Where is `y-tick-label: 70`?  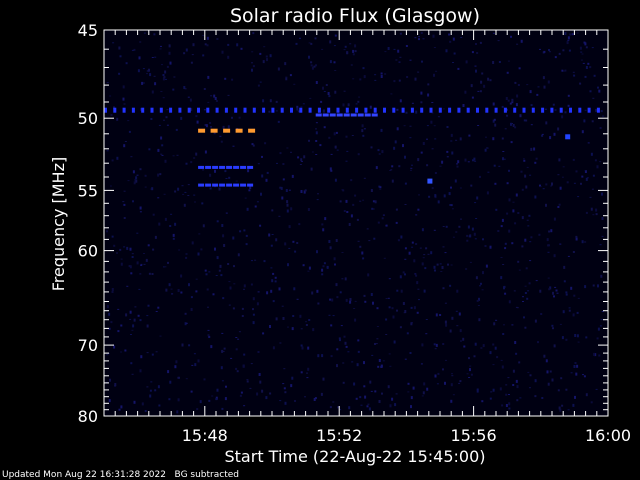
y-tick-label: 70 is located at coordinates (88, 345).